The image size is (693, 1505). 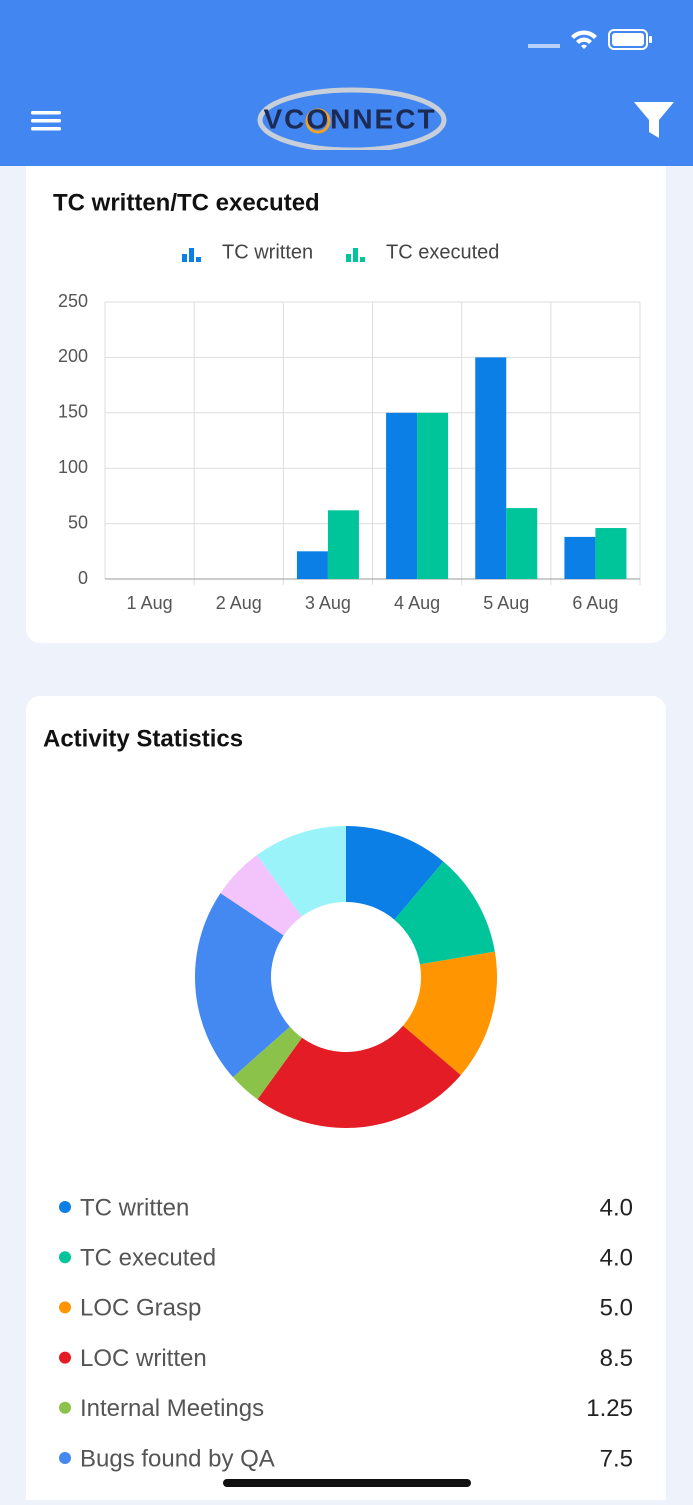 I want to click on legend-label: Internal Meetings, so click(x=172, y=1408).